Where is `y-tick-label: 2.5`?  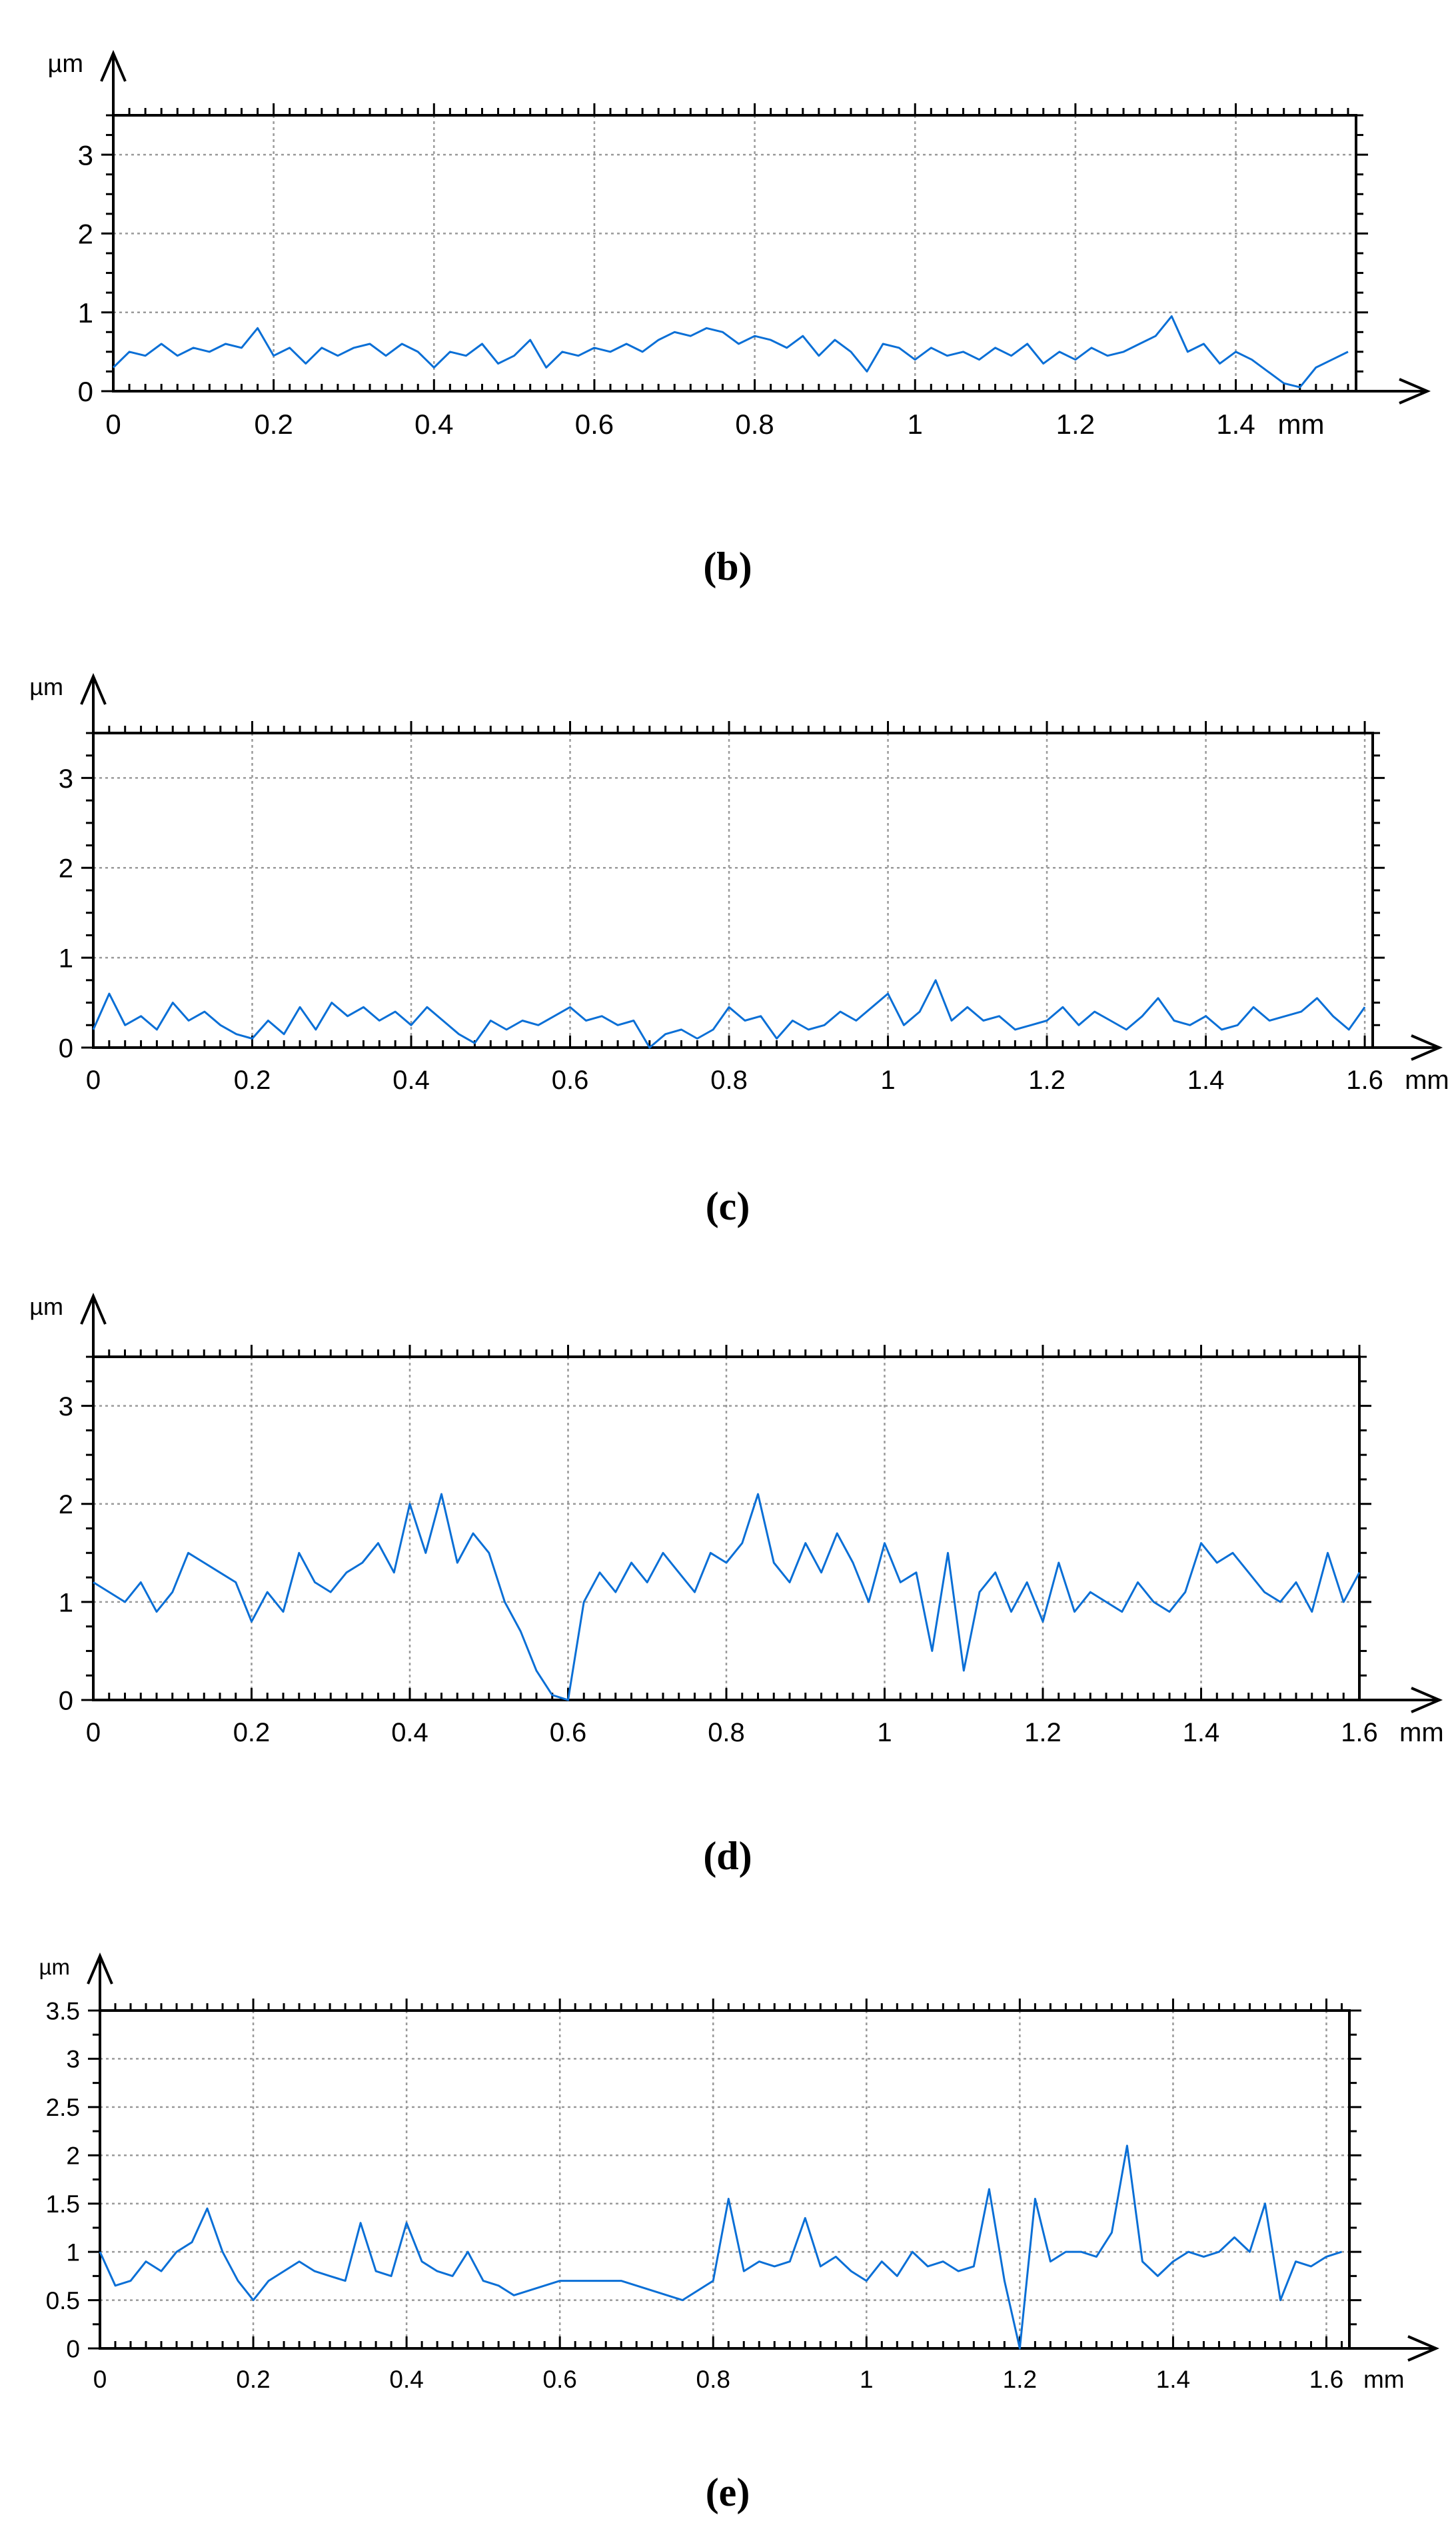
y-tick-label: 2.5 is located at coordinates (63, 2108).